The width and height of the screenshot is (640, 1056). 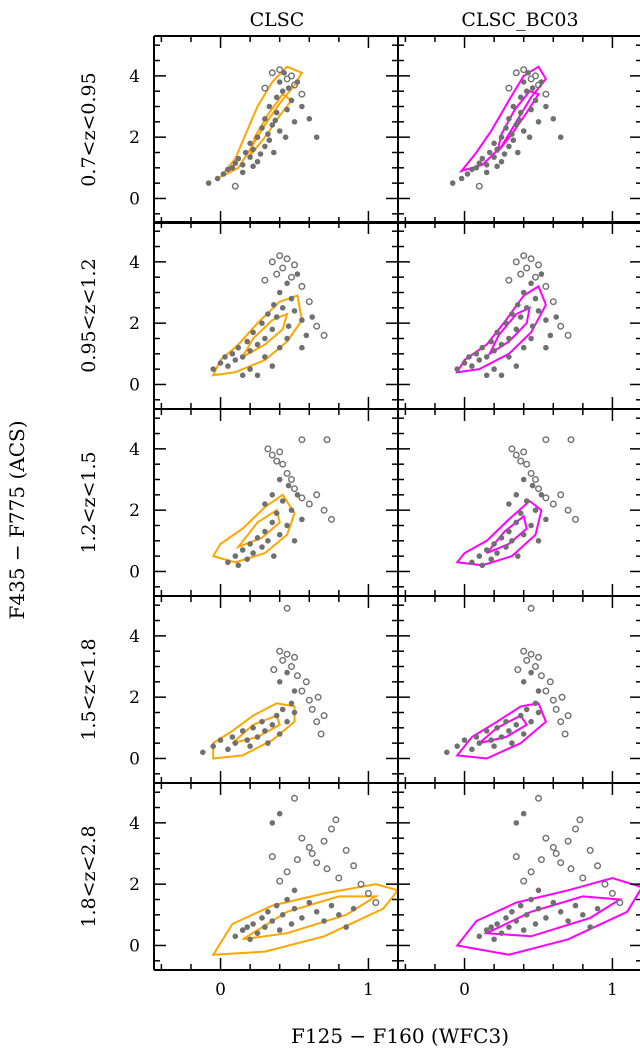 What do you see at coordinates (612, 990) in the screenshot?
I see `x-tick-label: 1` at bounding box center [612, 990].